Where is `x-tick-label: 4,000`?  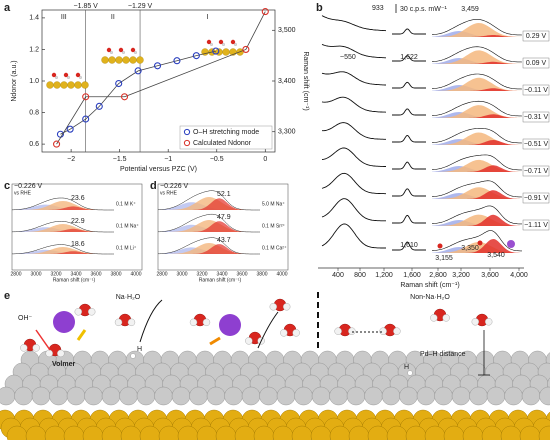 x-tick-label: 4,000 is located at coordinates (519, 275).